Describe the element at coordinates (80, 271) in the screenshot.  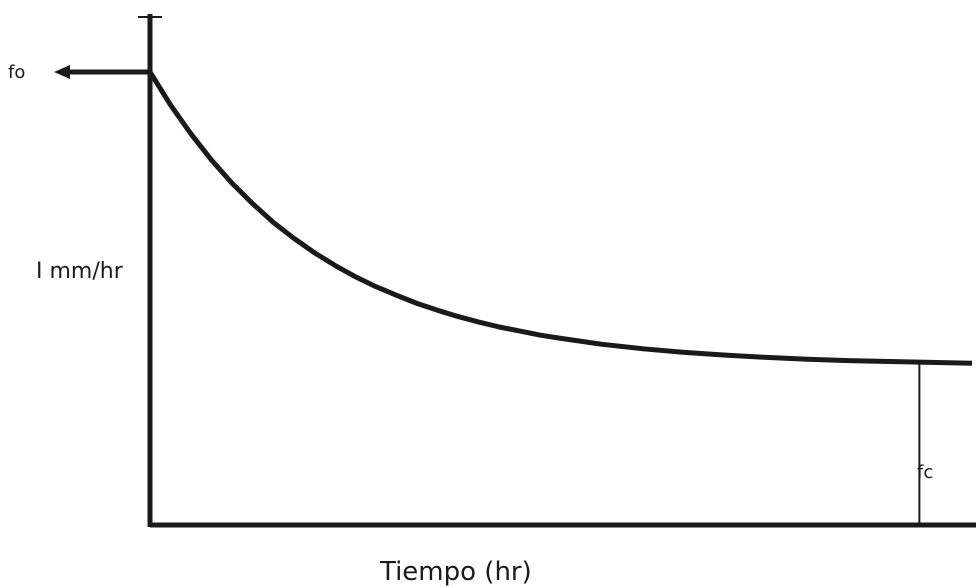
I see `y-axis-label: I mm/hr` at that location.